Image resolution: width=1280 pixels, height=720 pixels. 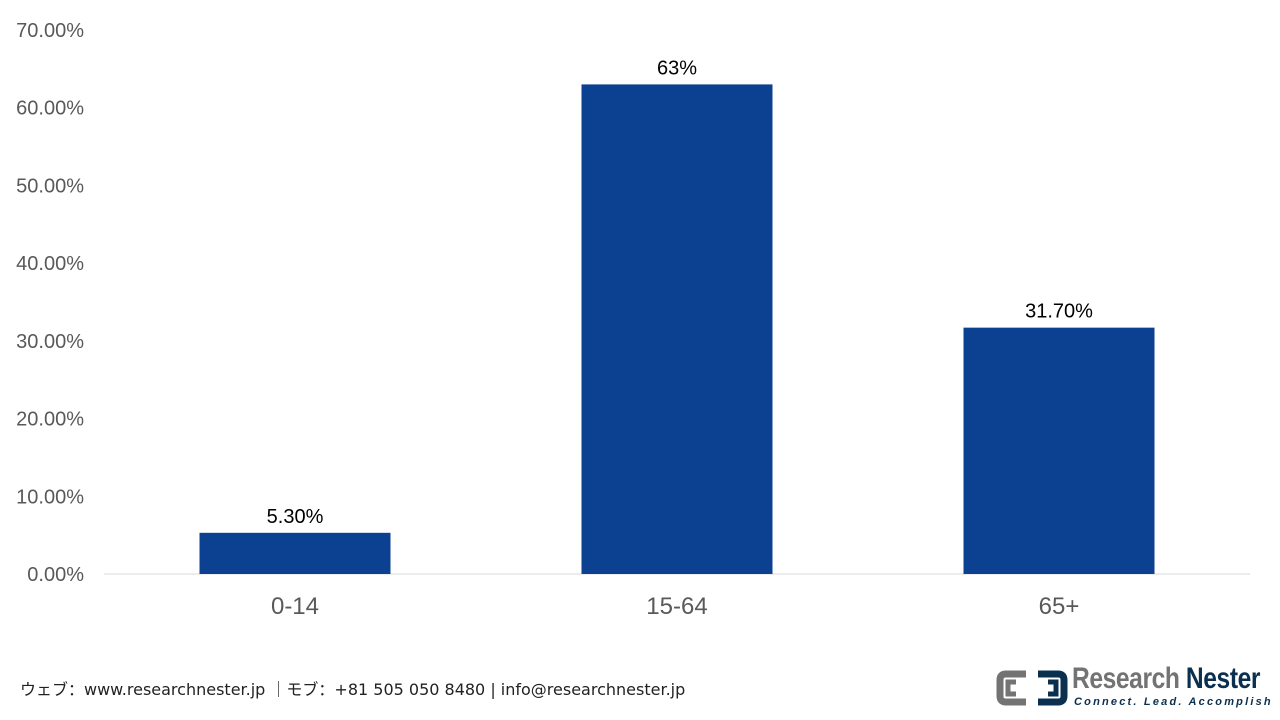 I want to click on x-tick-label: 15-64, so click(x=676, y=606).